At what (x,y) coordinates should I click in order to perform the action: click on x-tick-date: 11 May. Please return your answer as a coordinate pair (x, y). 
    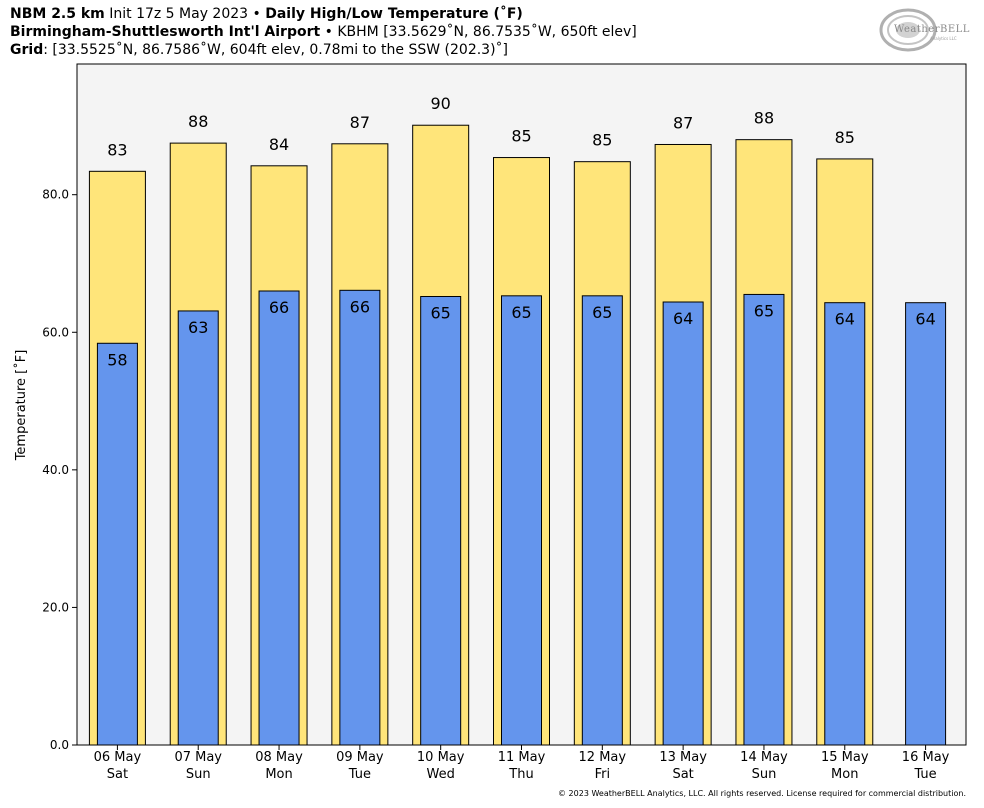
    Looking at the image, I should click on (522, 757).